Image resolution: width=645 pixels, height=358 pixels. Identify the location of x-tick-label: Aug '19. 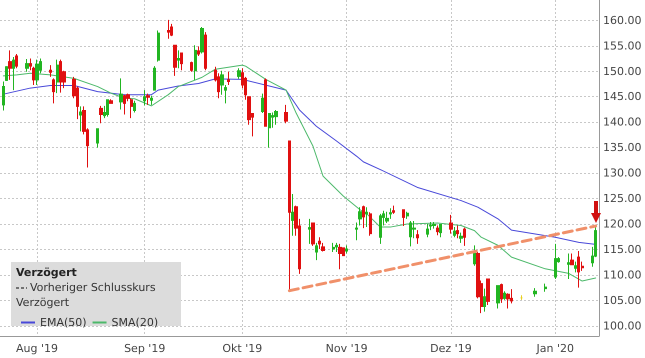
(37, 348).